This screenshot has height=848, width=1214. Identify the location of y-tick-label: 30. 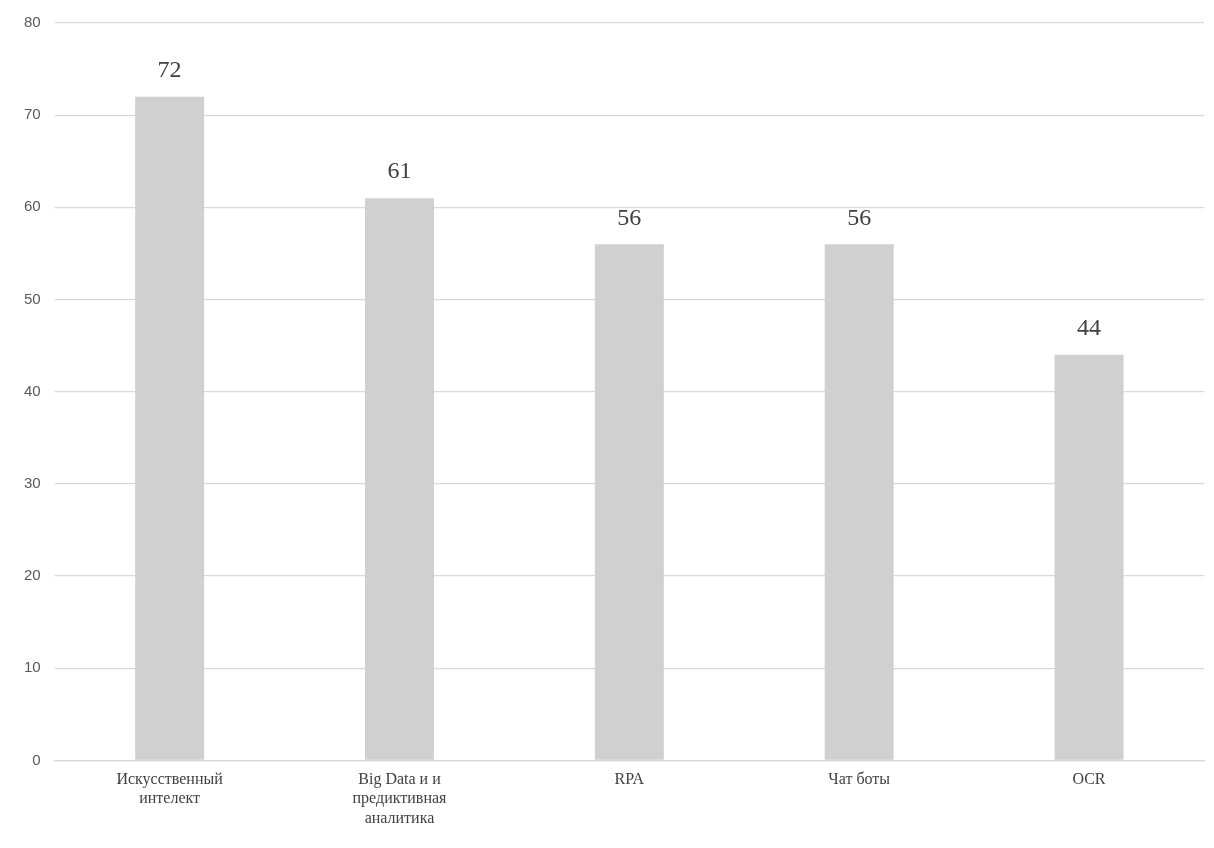
(32, 483).